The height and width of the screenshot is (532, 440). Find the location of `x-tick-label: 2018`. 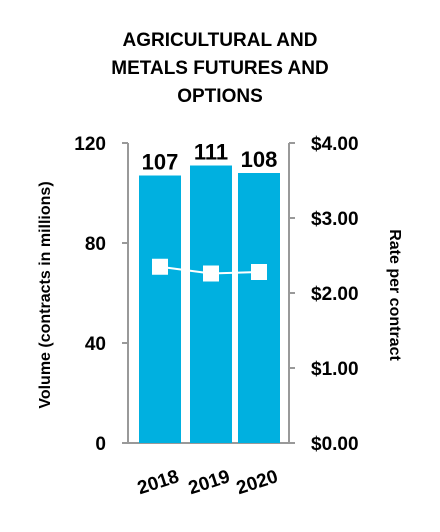

x-tick-label: 2018 is located at coordinates (158, 482).